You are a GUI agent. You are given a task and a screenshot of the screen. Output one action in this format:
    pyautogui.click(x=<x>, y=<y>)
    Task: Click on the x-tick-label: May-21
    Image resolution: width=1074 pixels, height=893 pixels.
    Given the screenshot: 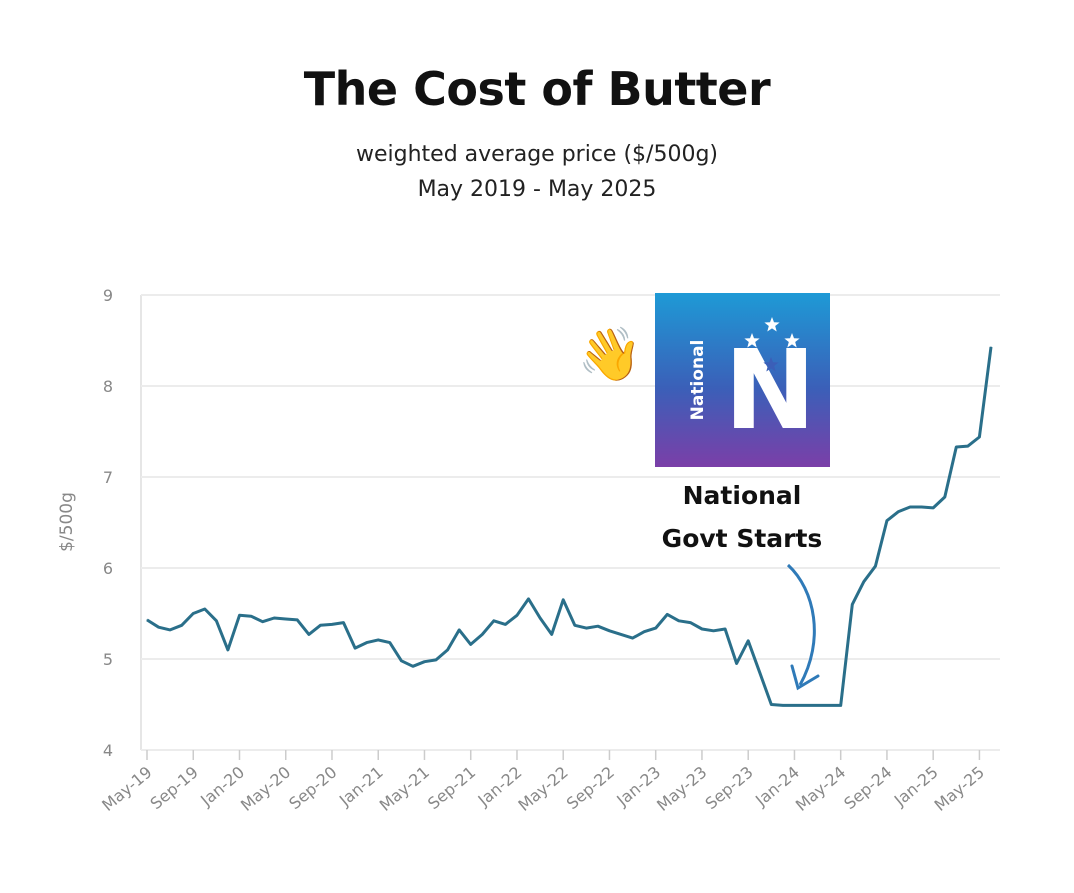 What is the action you would take?
    pyautogui.click(x=404, y=789)
    